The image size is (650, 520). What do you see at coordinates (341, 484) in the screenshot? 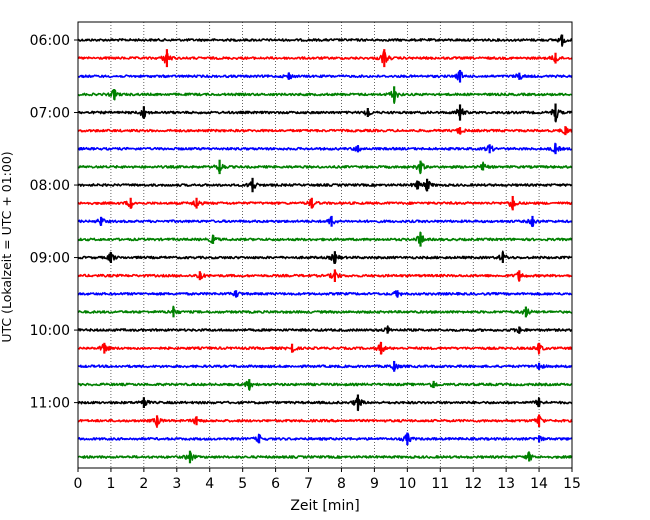
I see `x-tick-label: 8` at bounding box center [341, 484].